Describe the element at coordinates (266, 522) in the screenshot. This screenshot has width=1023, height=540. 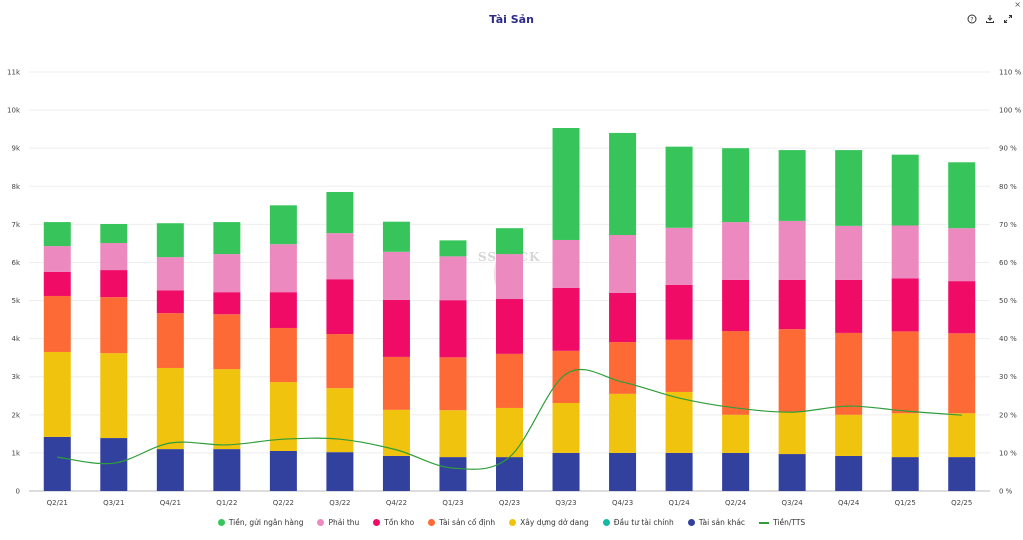
I see `legend-label: Tiền, gửi ngân hàng` at that location.